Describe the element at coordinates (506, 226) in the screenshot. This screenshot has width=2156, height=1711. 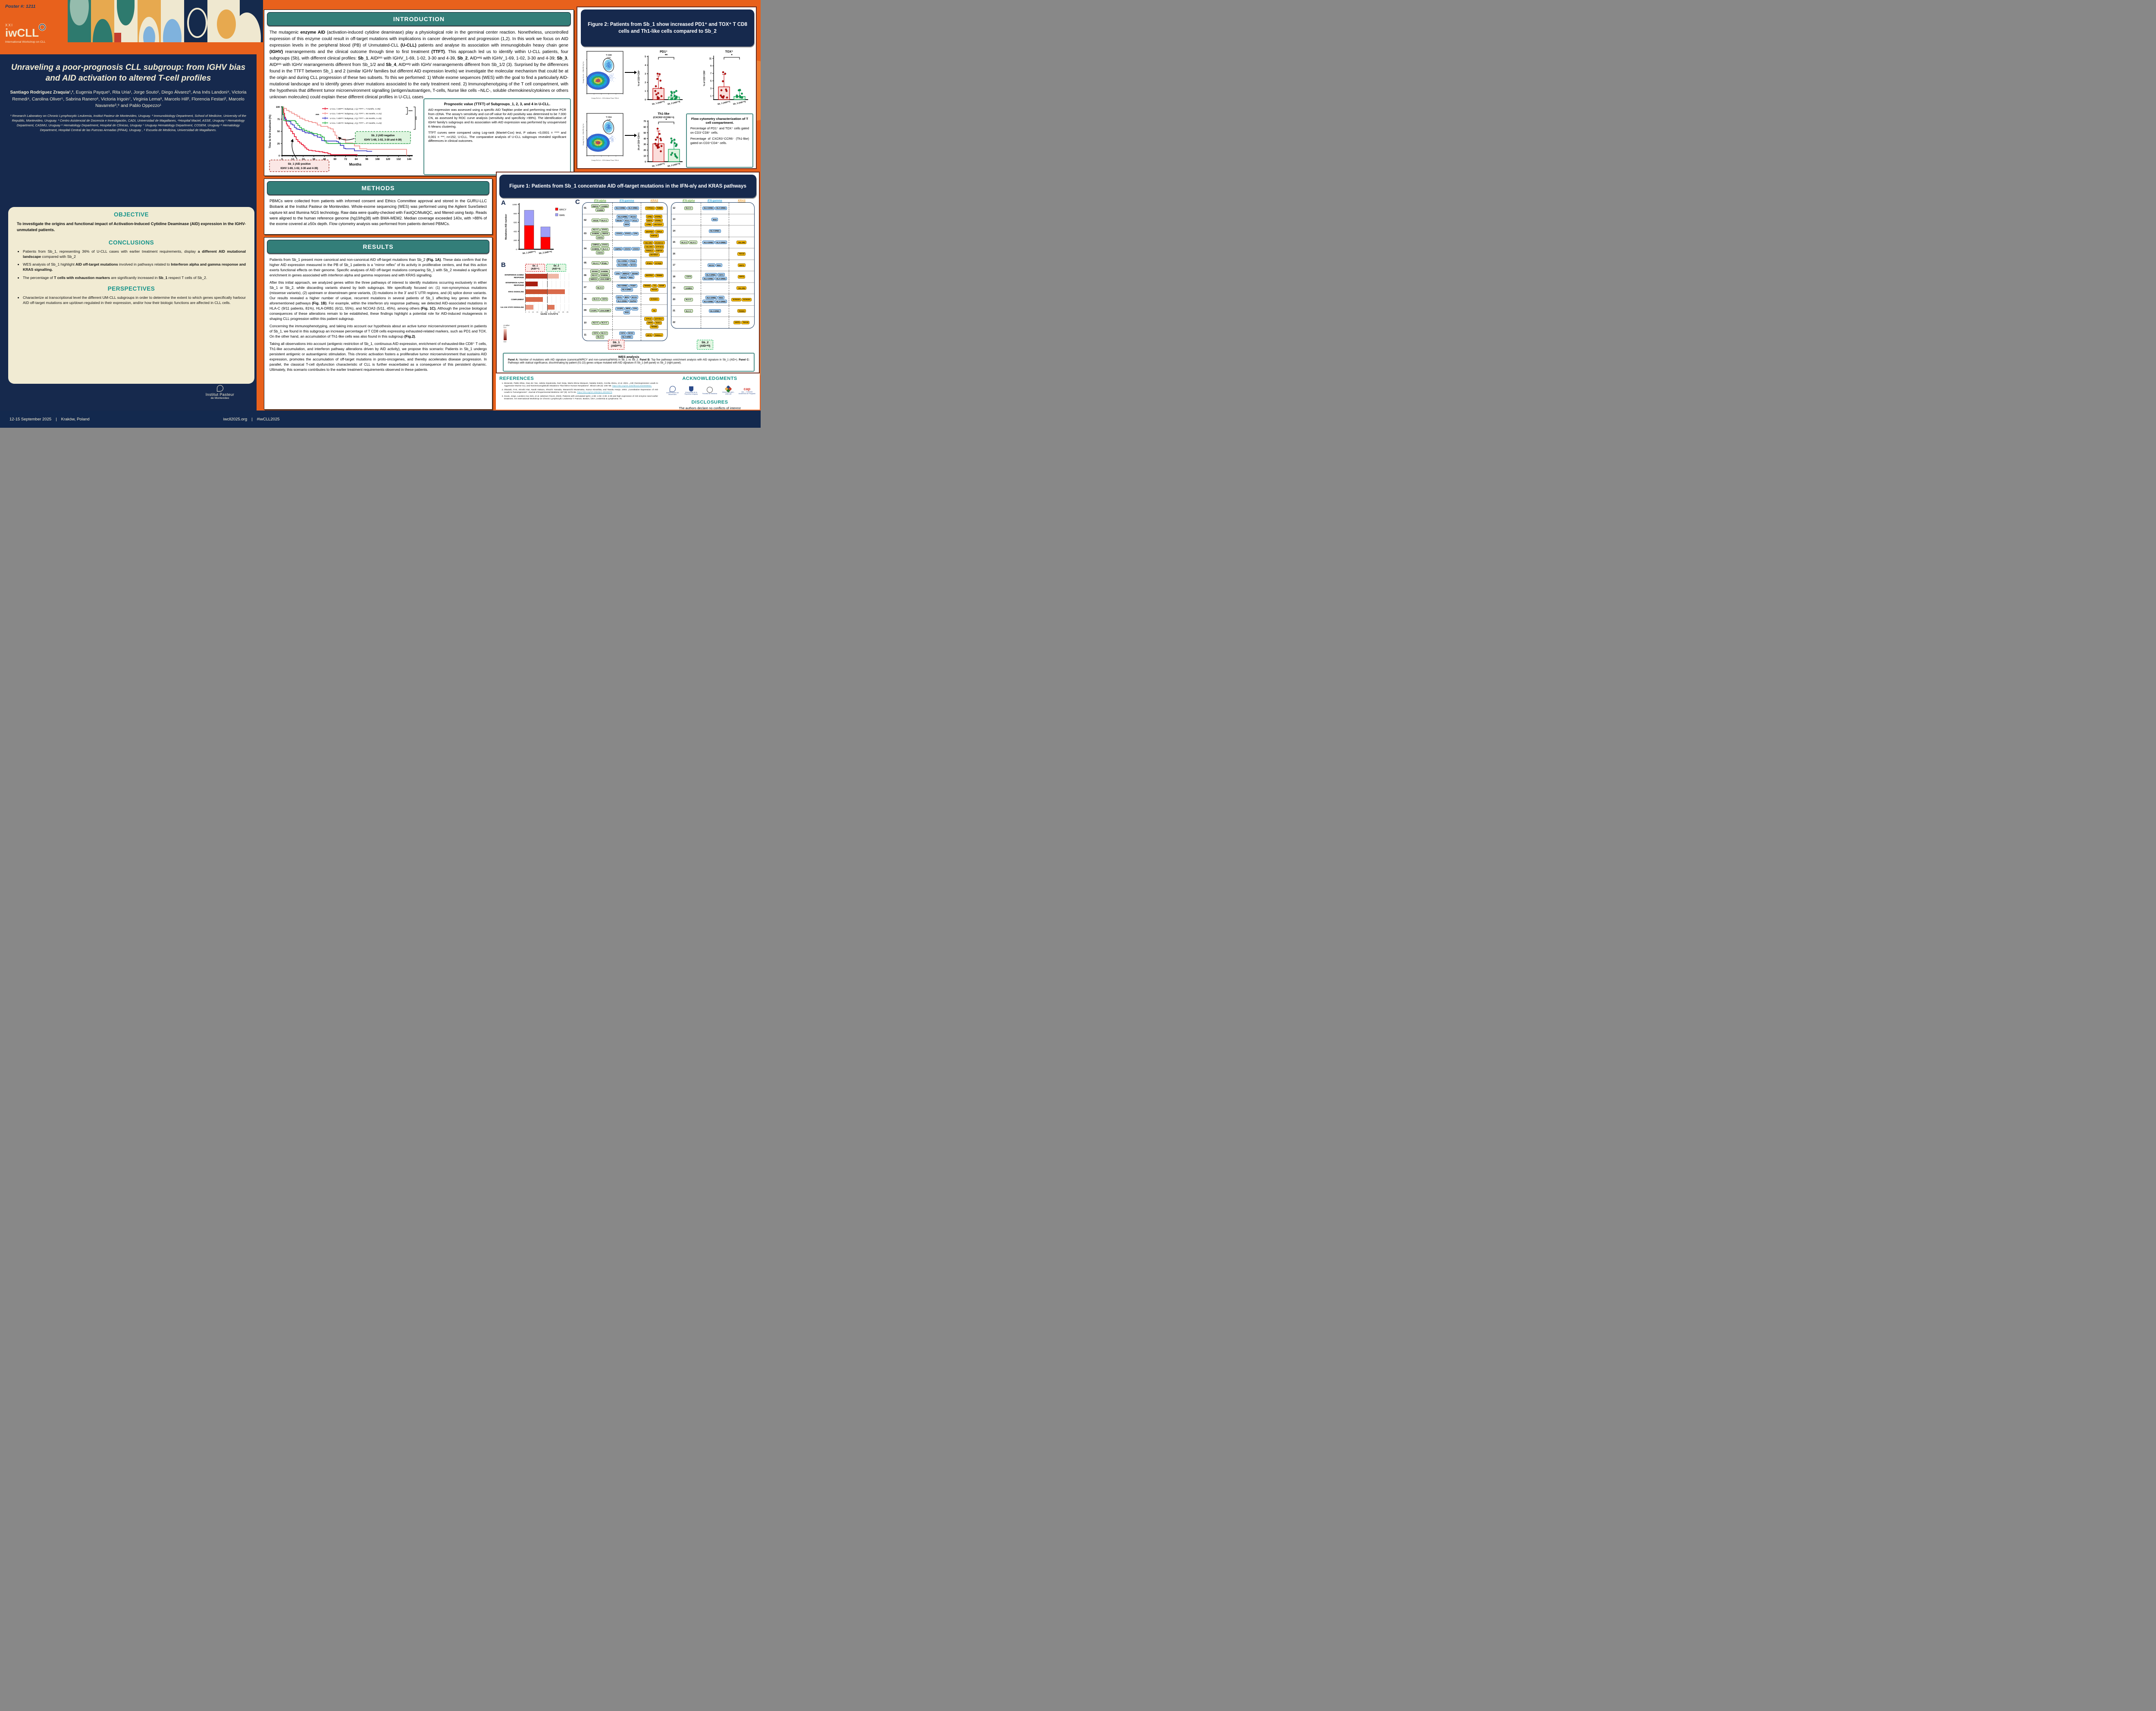
I see `svg-text: Mutations AID number` at that location.